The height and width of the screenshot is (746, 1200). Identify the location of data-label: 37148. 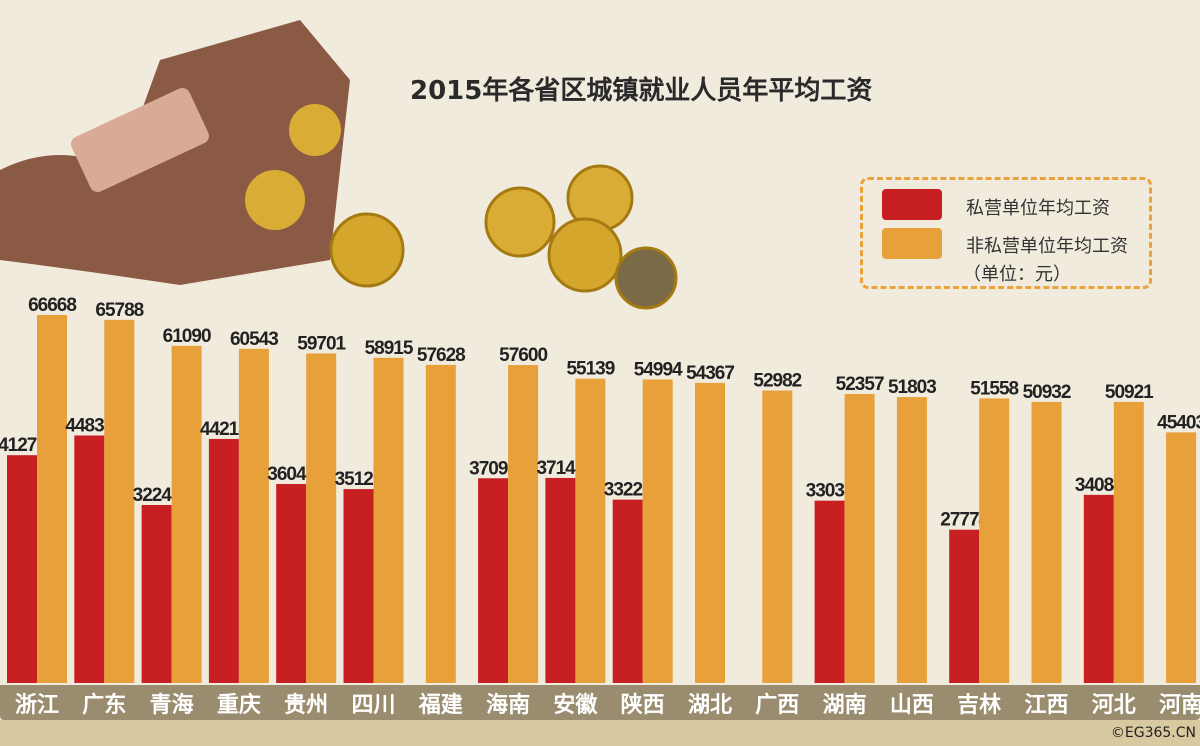
(560, 468).